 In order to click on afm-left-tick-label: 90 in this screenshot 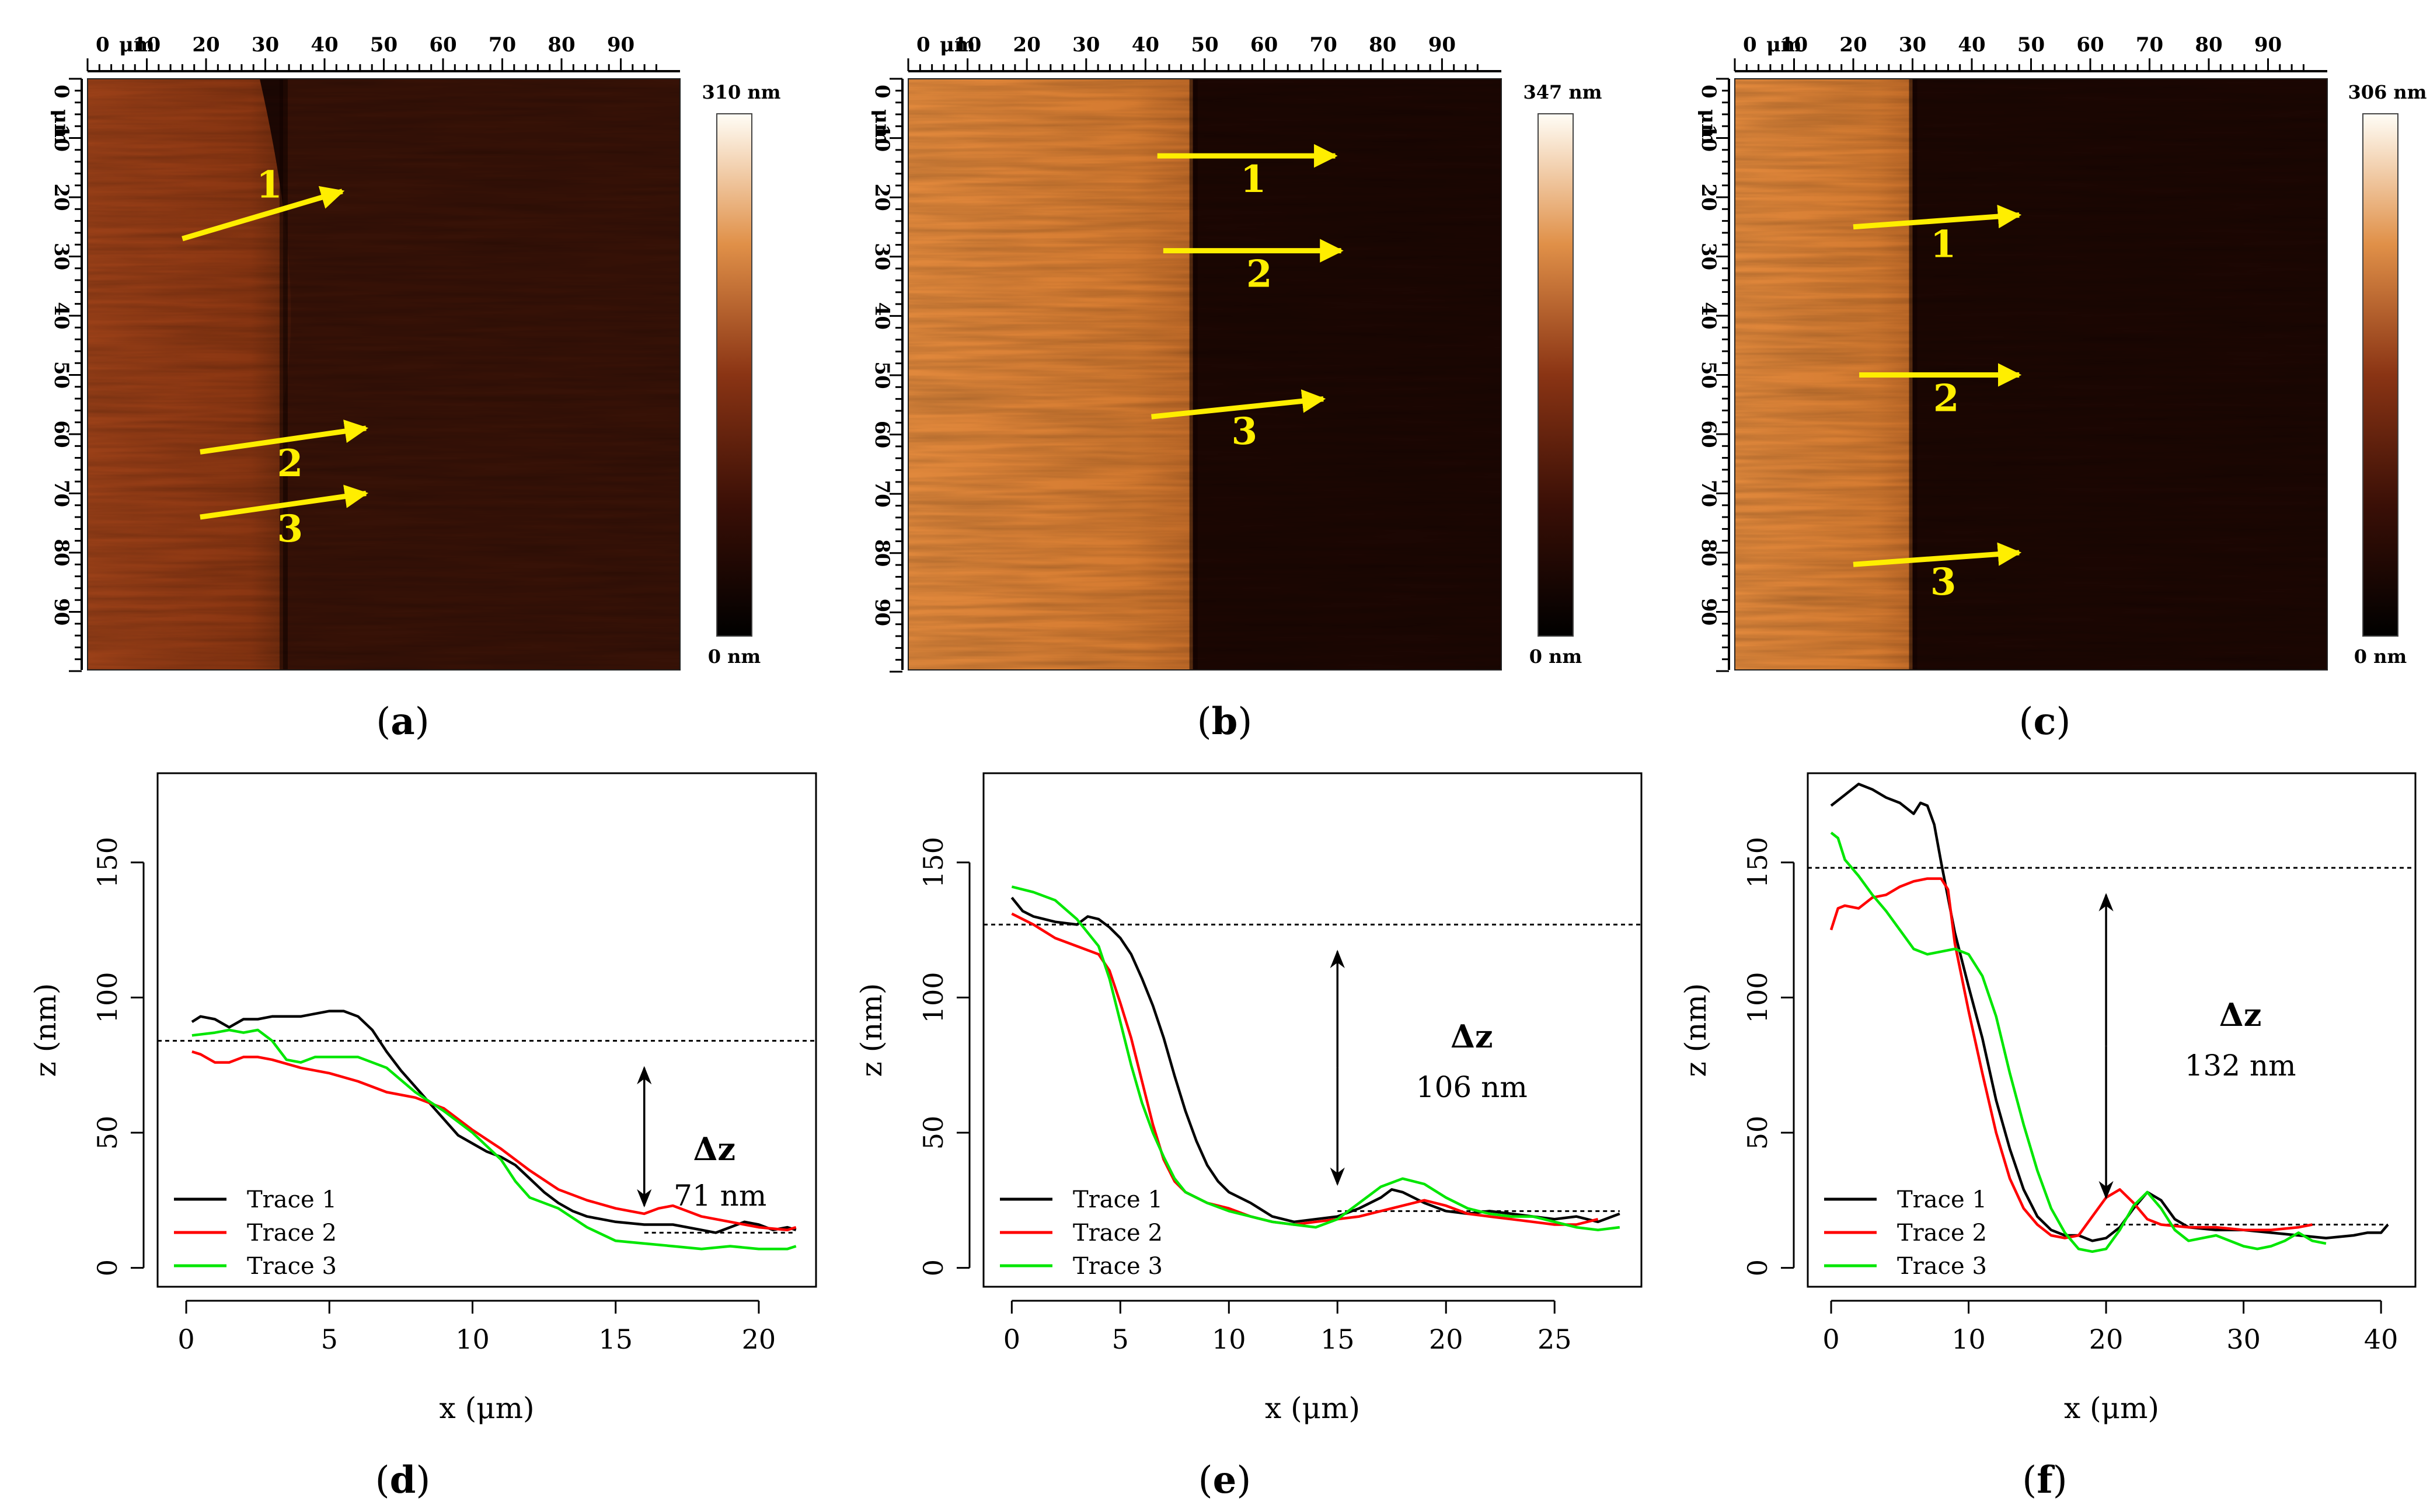, I will do `click(882, 612)`.